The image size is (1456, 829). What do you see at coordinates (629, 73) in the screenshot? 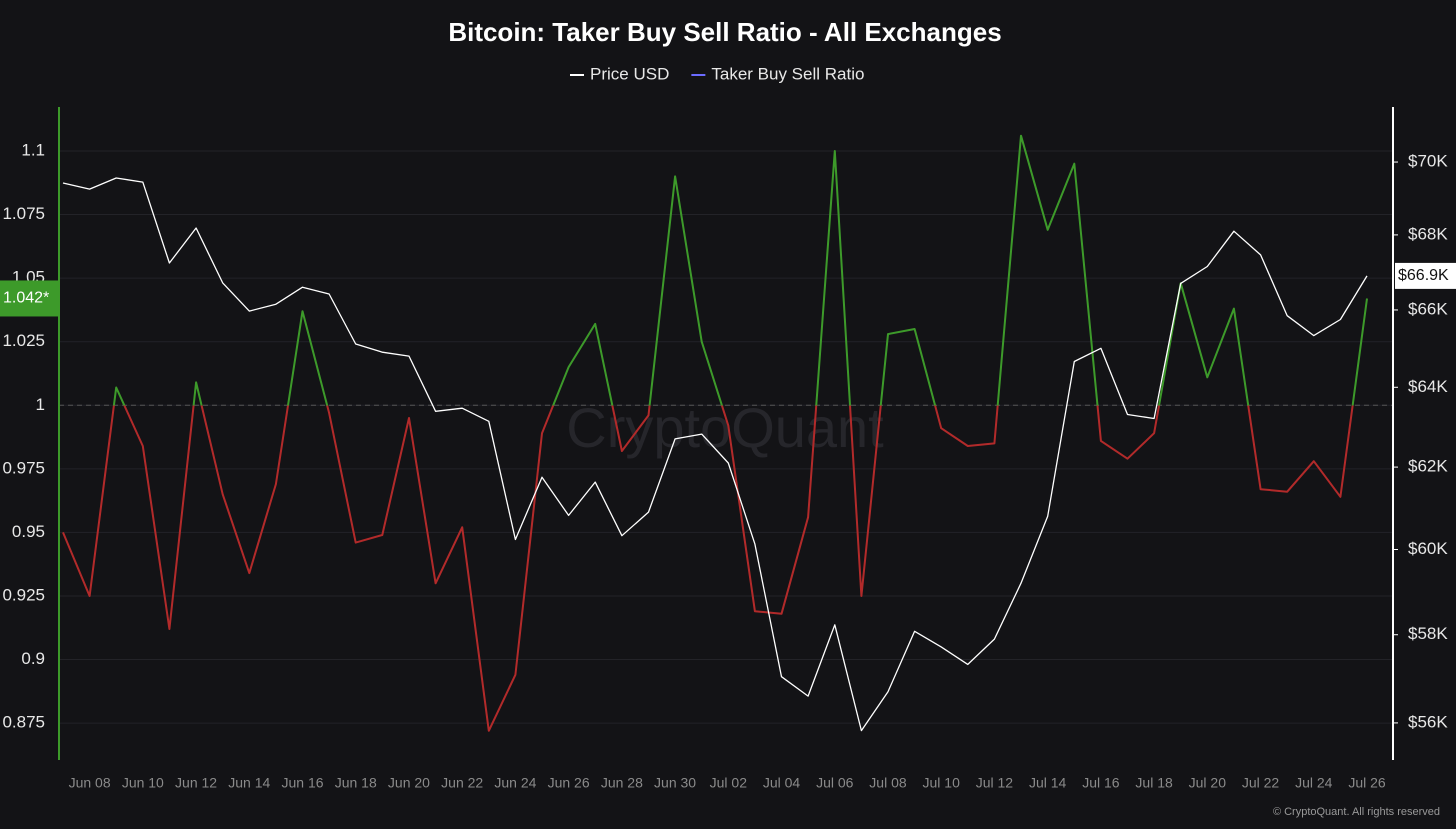
I see `legend-label: Price USD` at bounding box center [629, 73].